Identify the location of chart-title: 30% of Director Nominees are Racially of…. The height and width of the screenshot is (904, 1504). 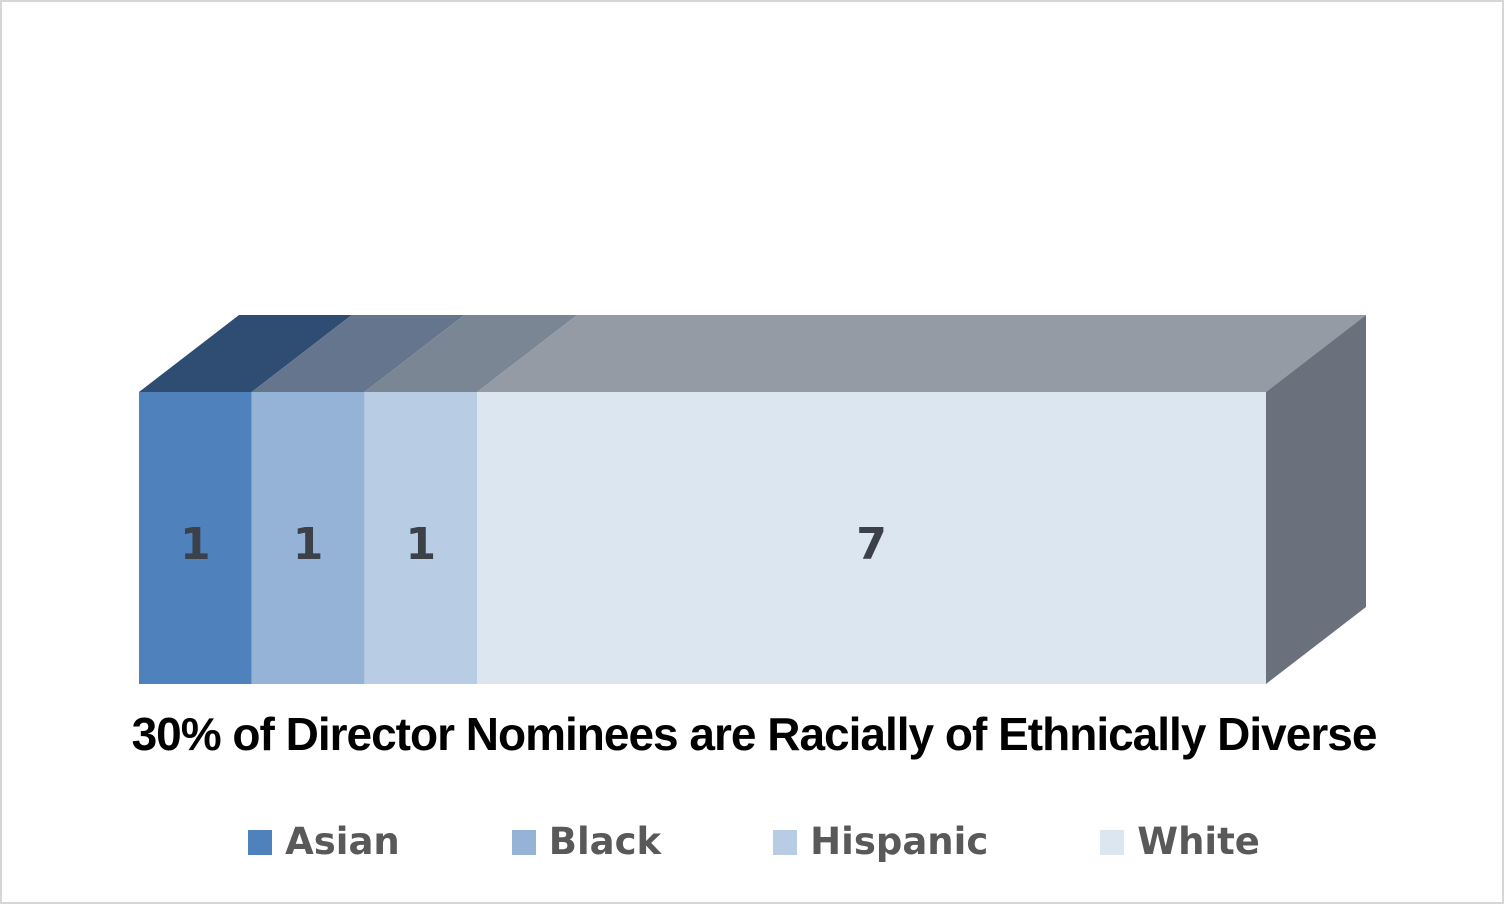
(754, 734).